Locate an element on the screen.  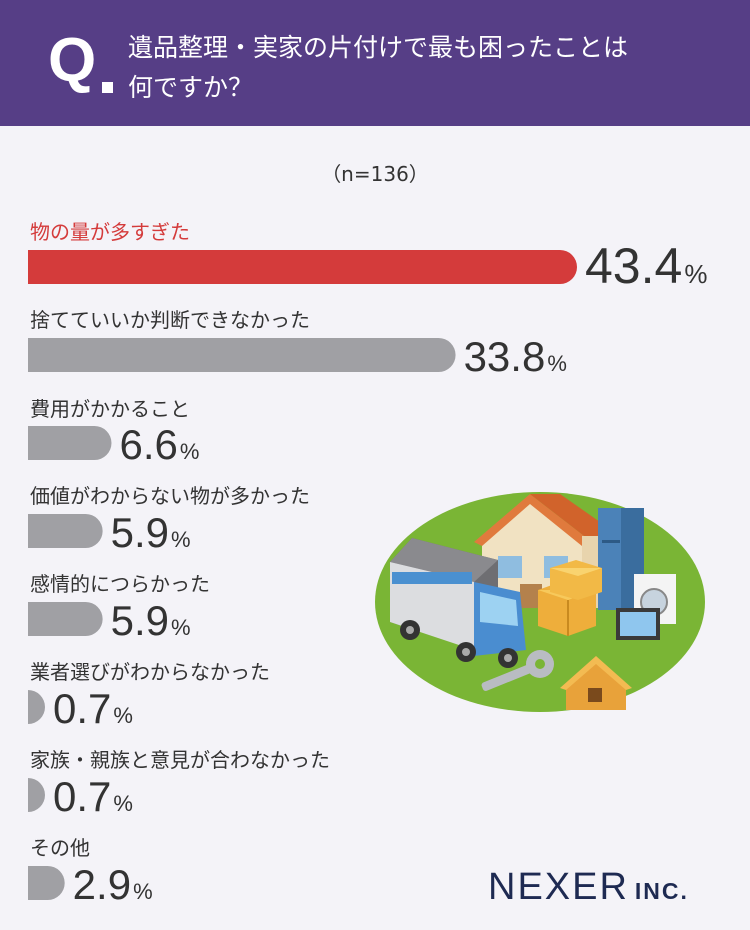
value-label-1: 43.4% is located at coordinates (646, 266).